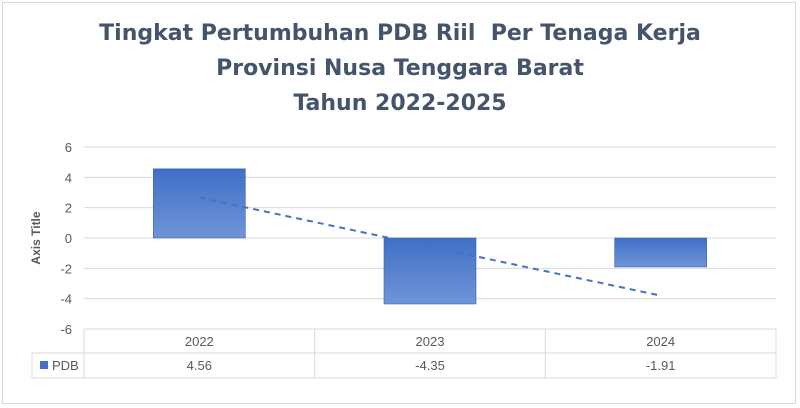  I want to click on chart-title-line-2: Provinsi Nusa Tenggara Barat, so click(400, 68).